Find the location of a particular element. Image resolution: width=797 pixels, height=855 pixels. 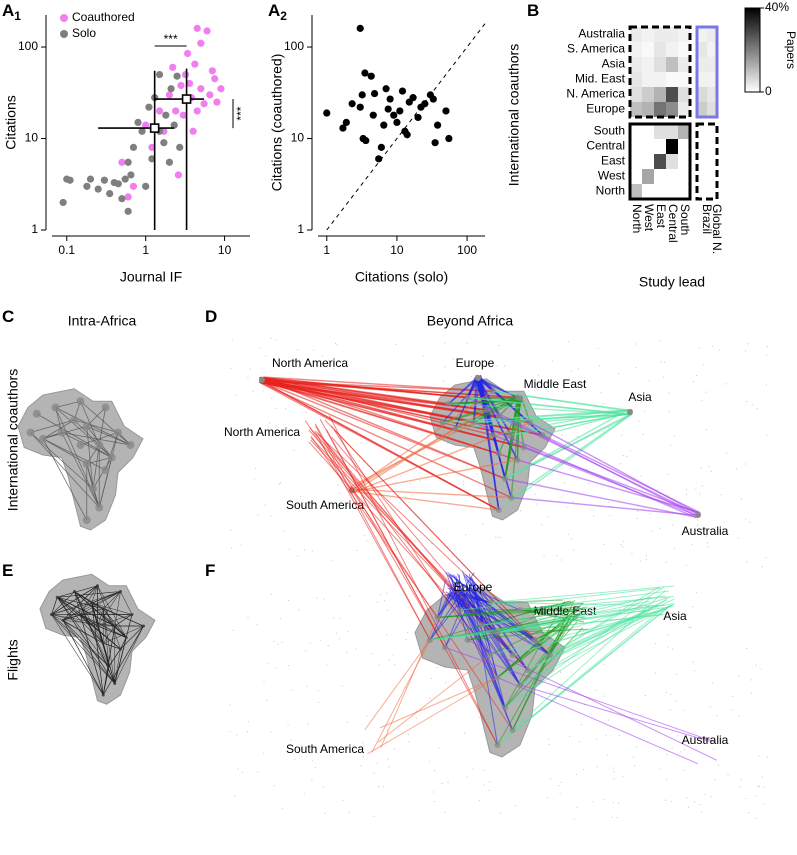

significance: *** is located at coordinates (171, 39).